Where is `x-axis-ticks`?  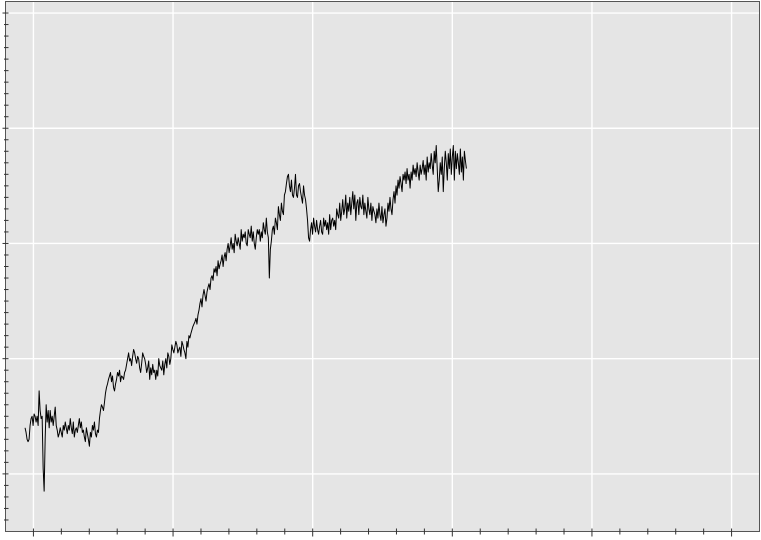
x-axis-ticks is located at coordinates (382, 532).